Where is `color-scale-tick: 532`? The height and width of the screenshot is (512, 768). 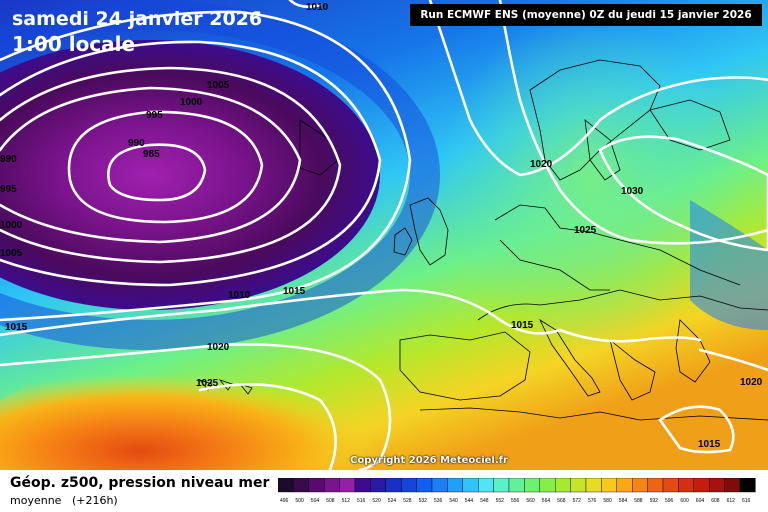
color-scale-tick: 532 is located at coordinates (423, 501).